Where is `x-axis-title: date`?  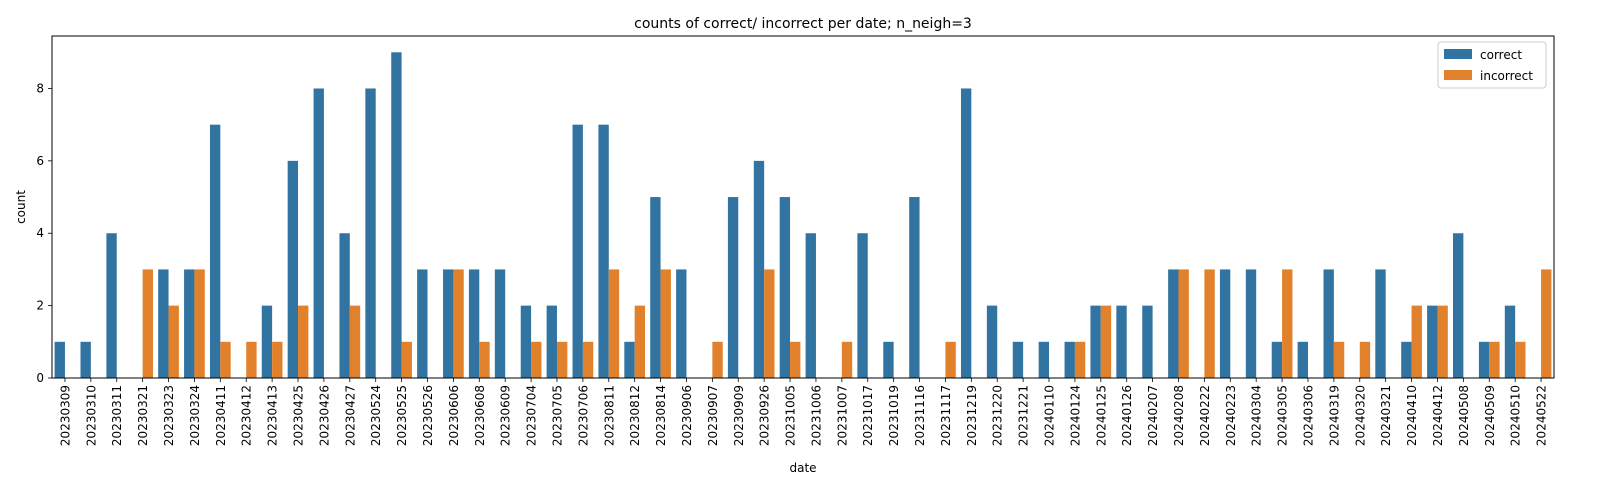 x-axis-title: date is located at coordinates (802, 468).